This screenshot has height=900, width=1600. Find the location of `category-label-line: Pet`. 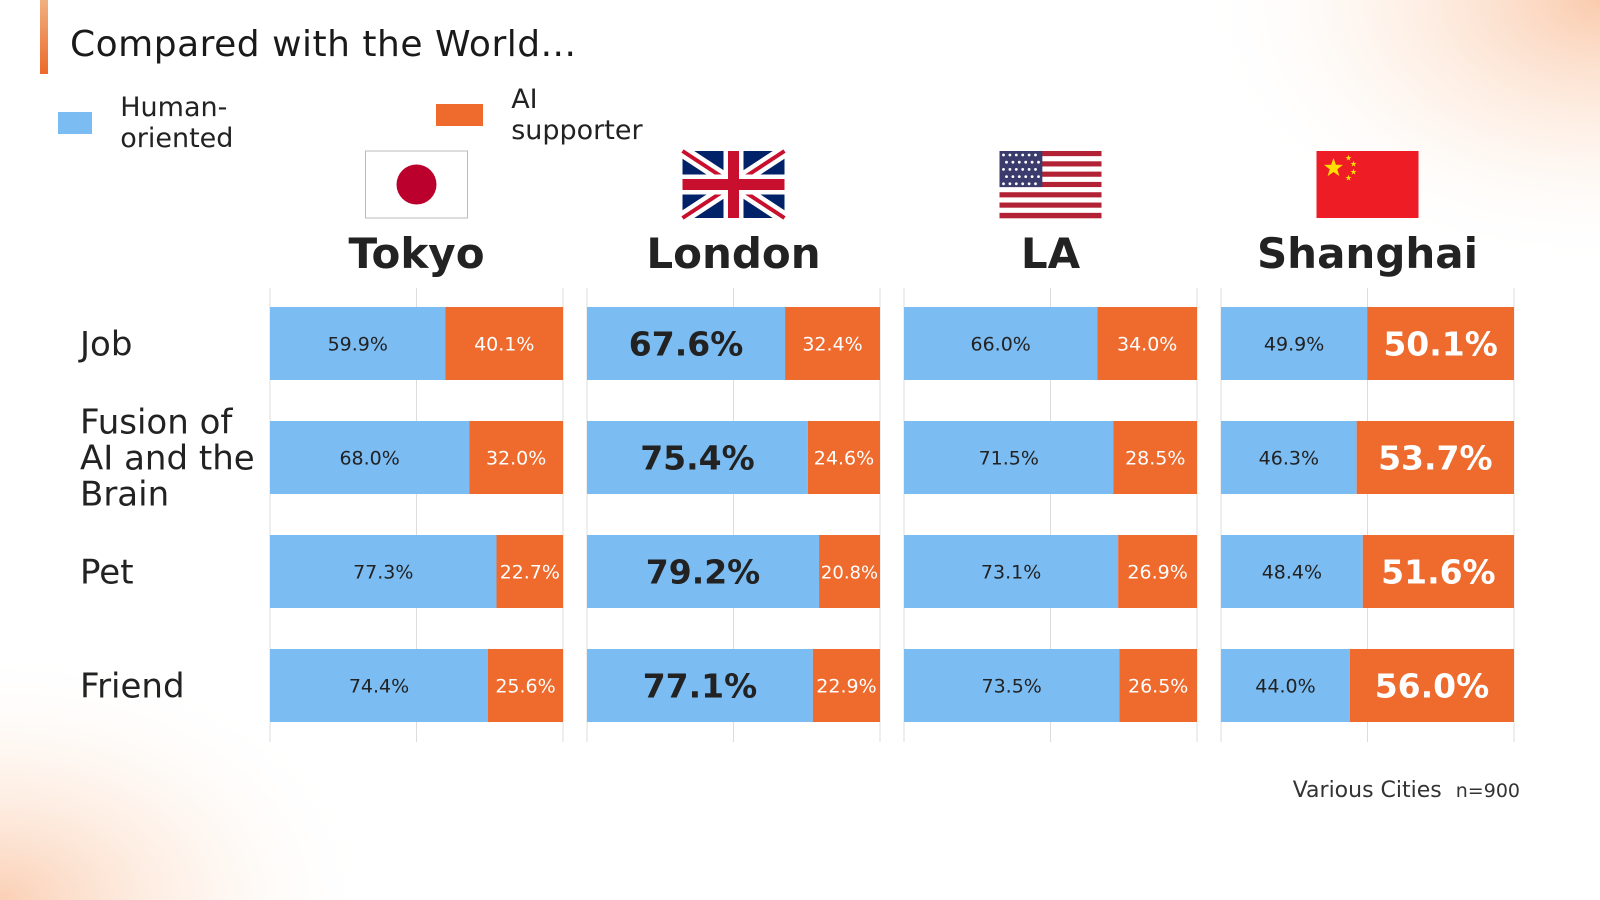

category-label-line: Pet is located at coordinates (107, 573).